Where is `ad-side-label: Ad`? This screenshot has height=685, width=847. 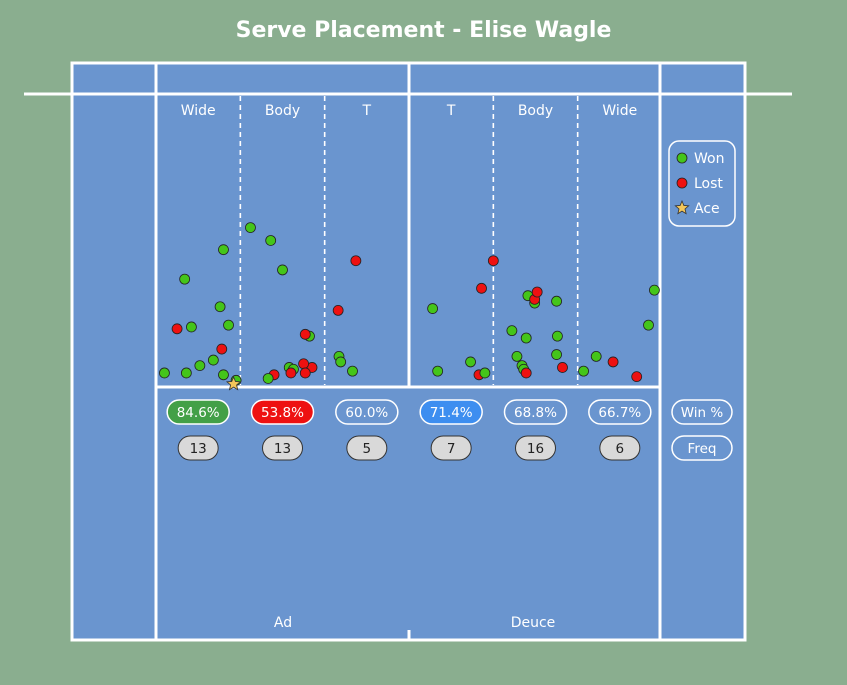 ad-side-label: Ad is located at coordinates (283, 623).